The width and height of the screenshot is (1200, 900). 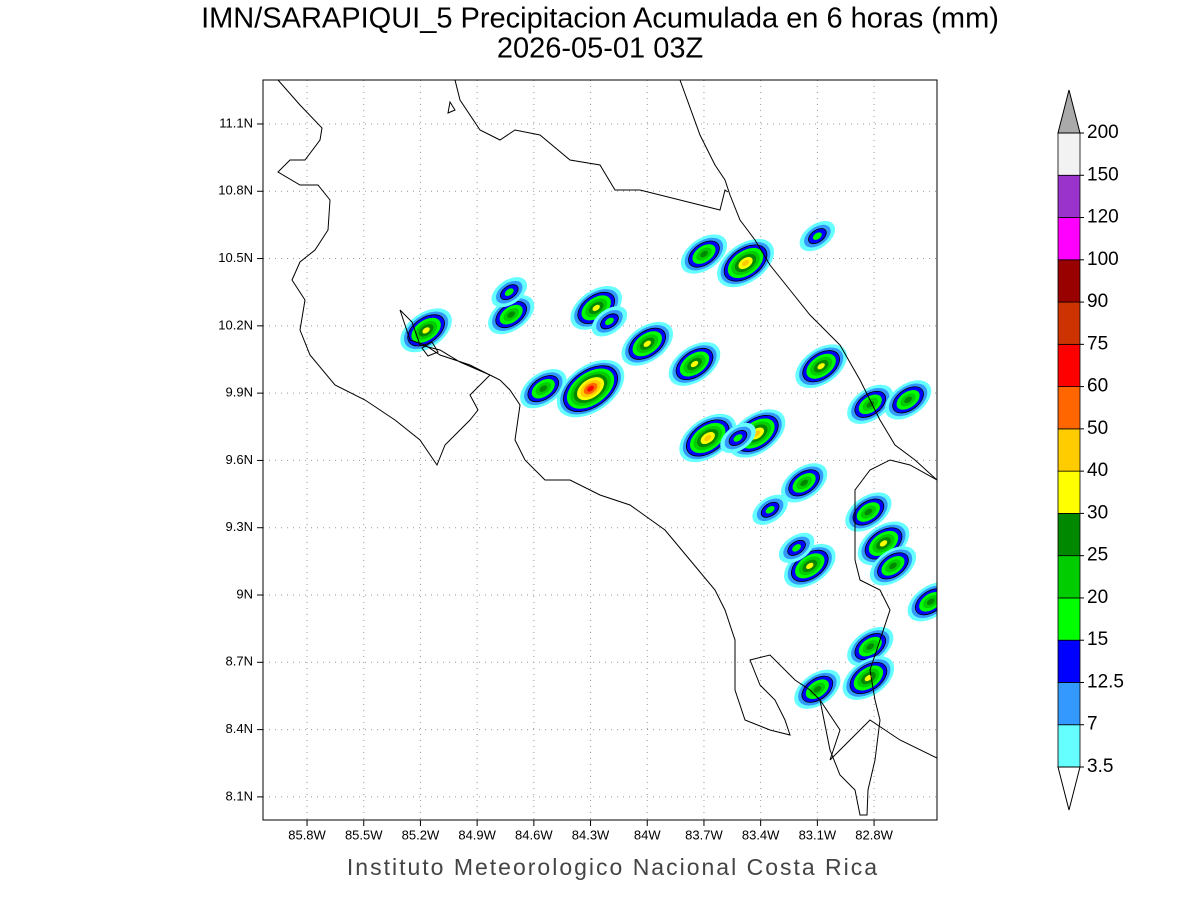 I want to click on colorbar-label: 7, so click(x=1092, y=724).